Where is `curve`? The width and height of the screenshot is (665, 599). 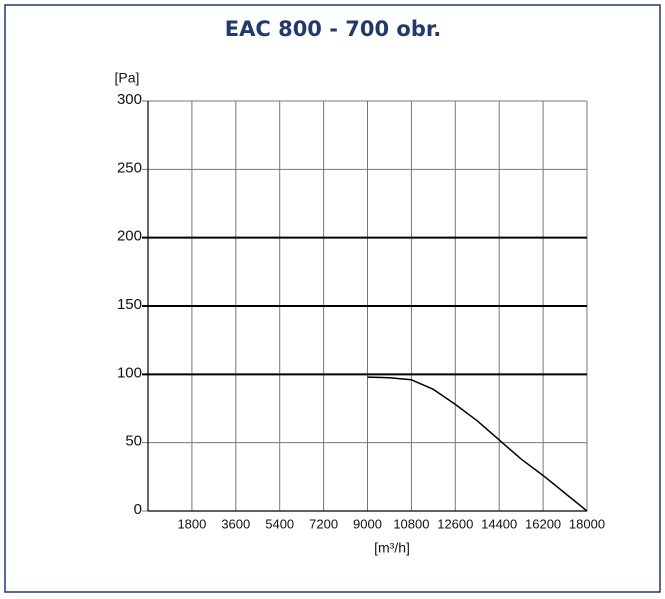 curve is located at coordinates (477, 444).